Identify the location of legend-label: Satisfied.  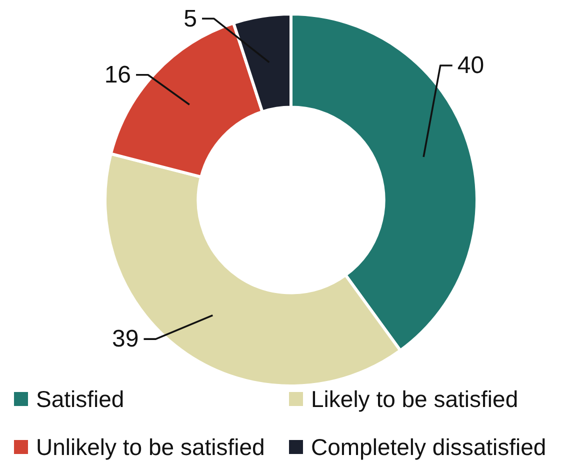
(80, 399).